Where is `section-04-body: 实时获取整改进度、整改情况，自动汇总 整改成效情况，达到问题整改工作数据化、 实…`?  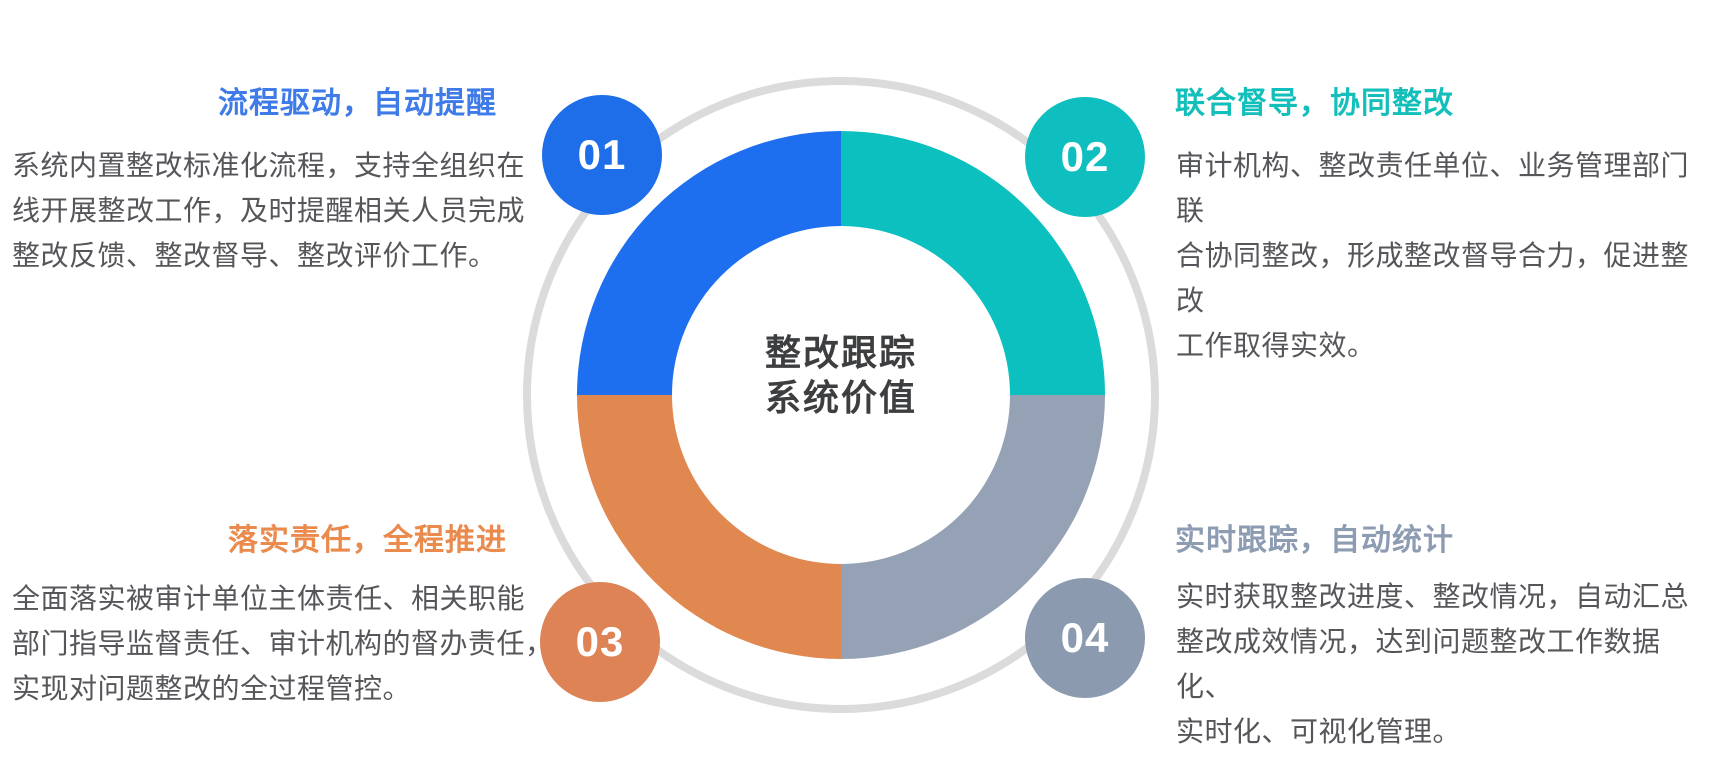
section-04-body: 实时获取整改进度、整改情况，自动汇总 整改成效情况，达到问题整改工作数据化、 实… is located at coordinates (1433, 664).